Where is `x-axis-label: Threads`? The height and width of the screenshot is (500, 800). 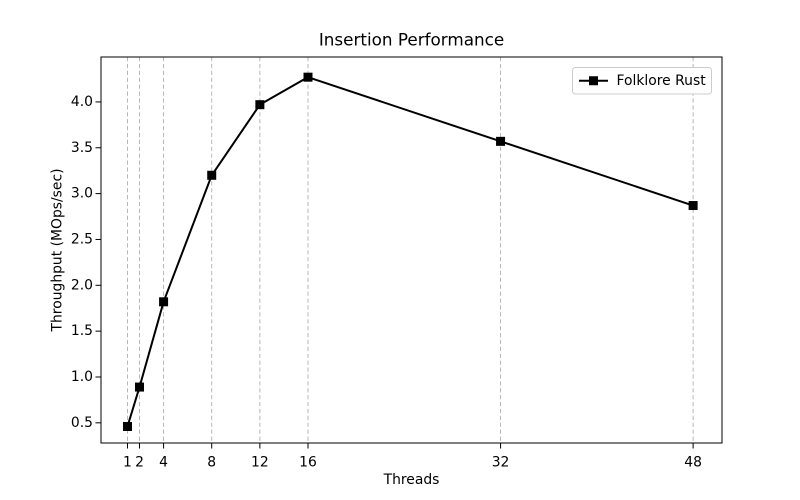 x-axis-label: Threads is located at coordinates (411, 480).